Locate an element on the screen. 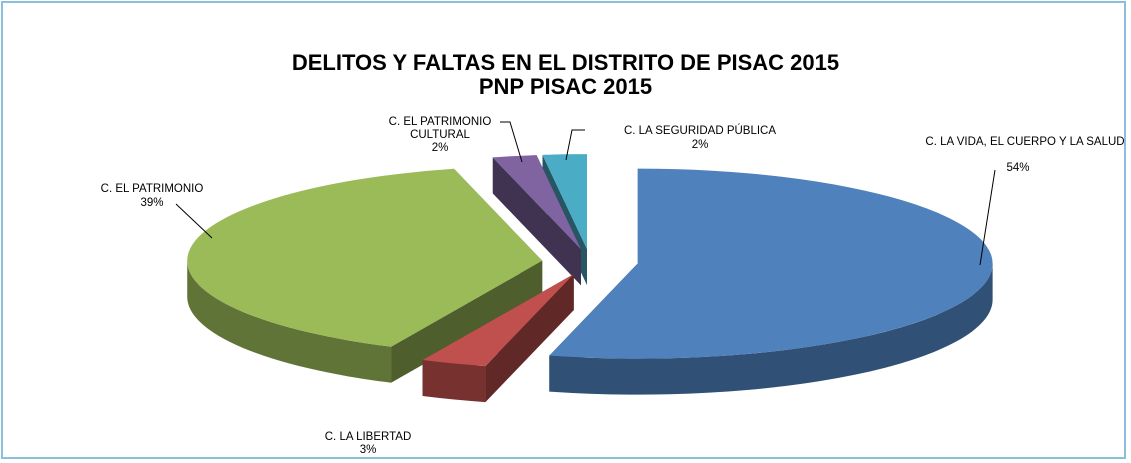 Image resolution: width=1131 pixels, height=463 pixels. value-label: 54% is located at coordinates (1018, 168).